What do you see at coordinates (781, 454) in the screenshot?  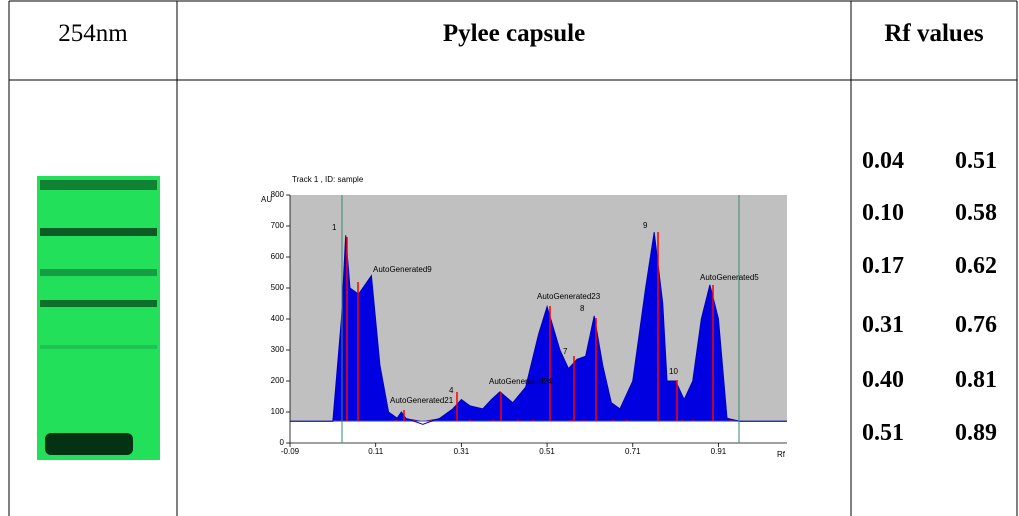 I see `x-axis-label: Rf` at bounding box center [781, 454].